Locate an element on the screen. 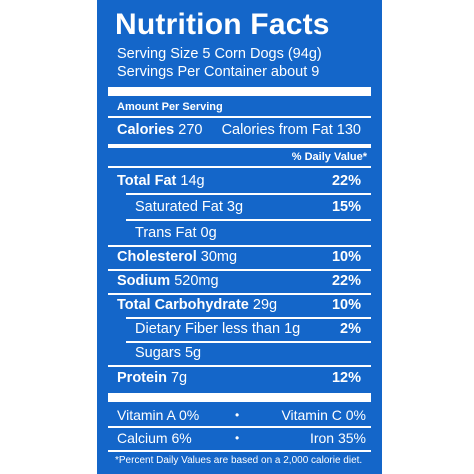  vitamin-a: Vitamin A 0% is located at coordinates (158, 415).